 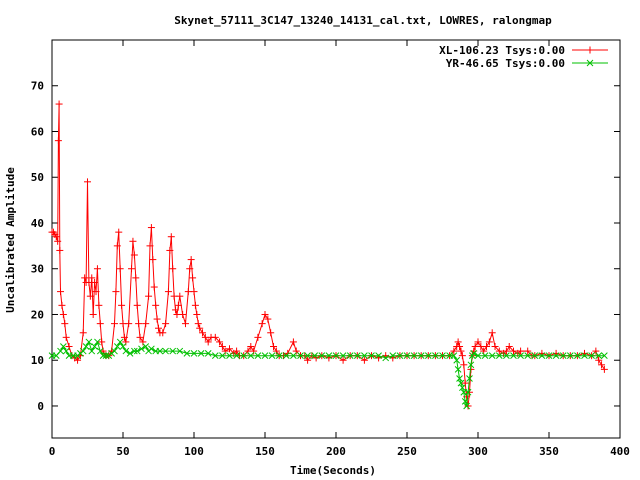 What do you see at coordinates (505, 63) in the screenshot?
I see `legend-label: YR-46.65 Tsys:0.00` at bounding box center [505, 63].